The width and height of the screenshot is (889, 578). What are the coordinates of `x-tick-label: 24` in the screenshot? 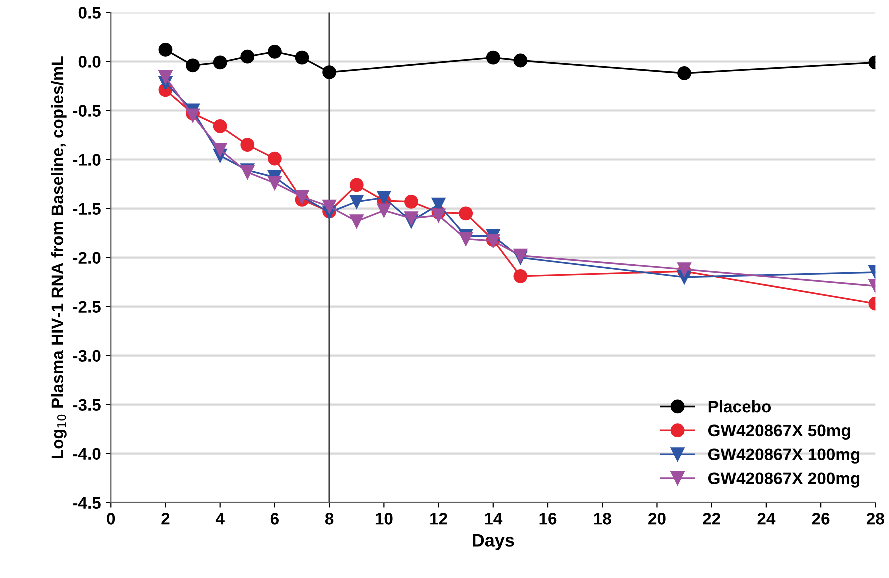 It's located at (767, 519).